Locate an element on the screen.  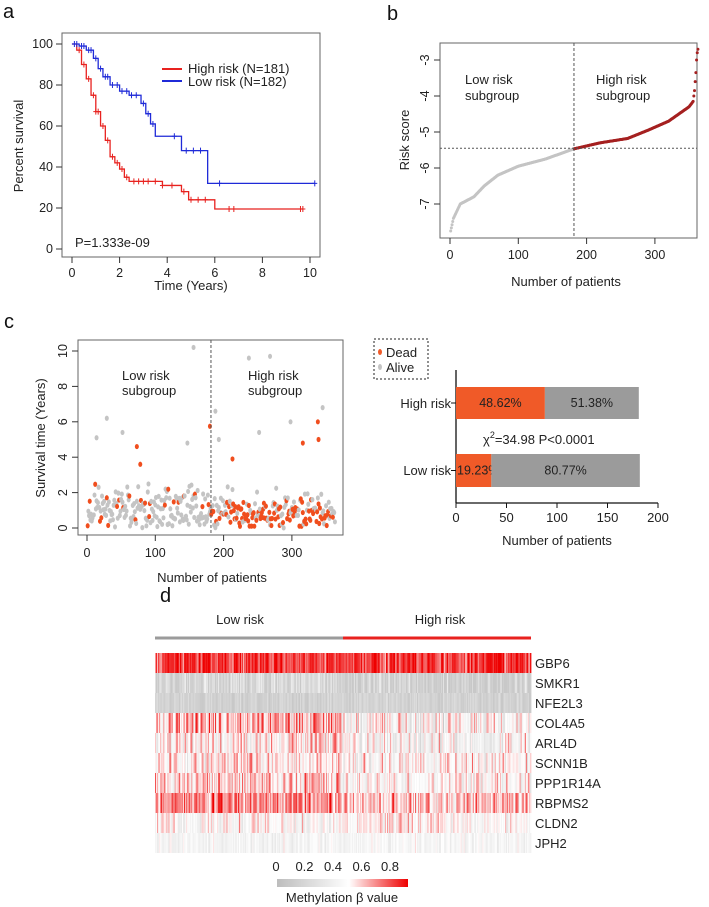
risk-point is located at coordinates (695, 91).